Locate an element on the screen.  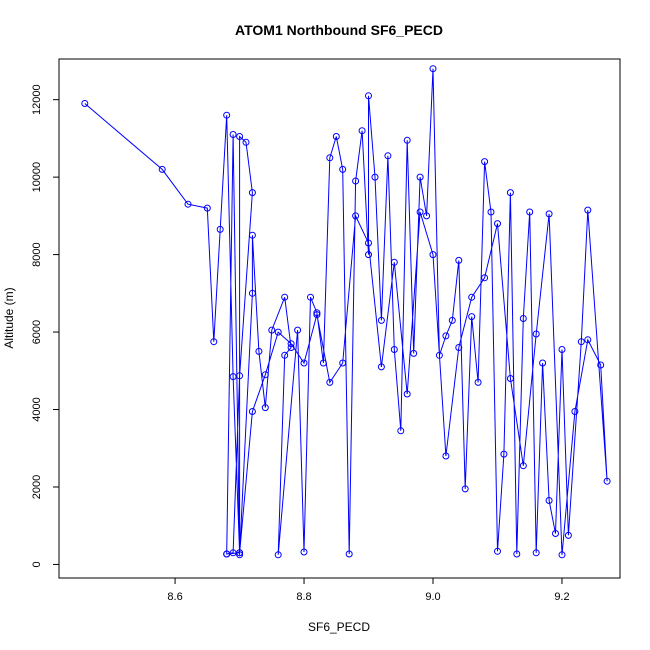
y-tick-label: 6000 is located at coordinates (37, 332).